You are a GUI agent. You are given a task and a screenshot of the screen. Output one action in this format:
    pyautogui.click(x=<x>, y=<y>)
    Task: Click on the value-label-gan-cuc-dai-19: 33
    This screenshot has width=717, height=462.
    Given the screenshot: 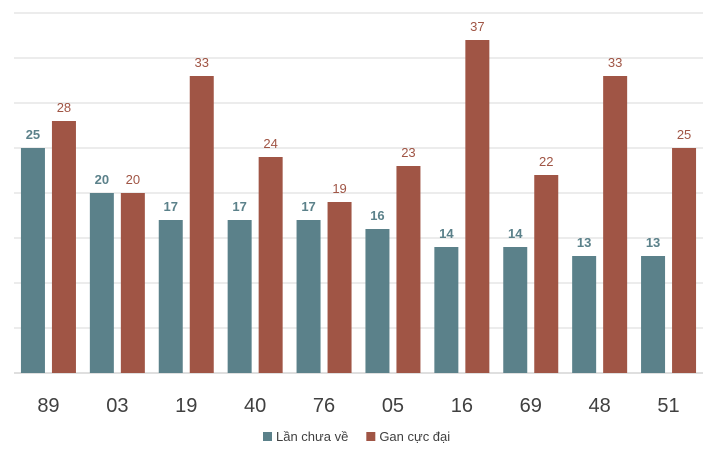 What is the action you would take?
    pyautogui.click(x=202, y=62)
    